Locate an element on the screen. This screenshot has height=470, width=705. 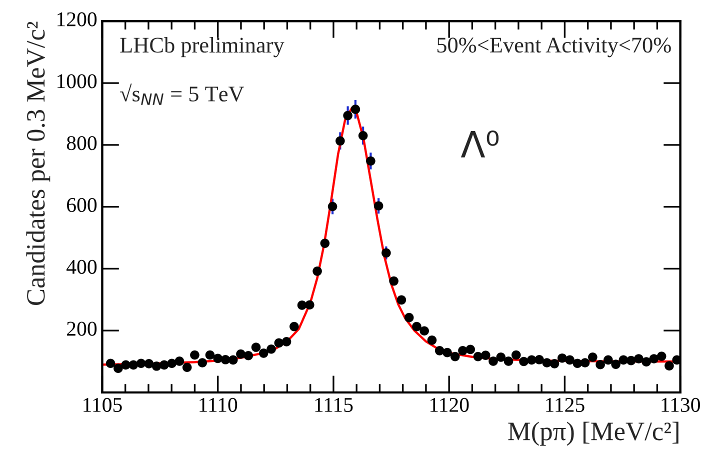
x-axis-title: M(pπ) [MeV/c²] is located at coordinates (593, 434).